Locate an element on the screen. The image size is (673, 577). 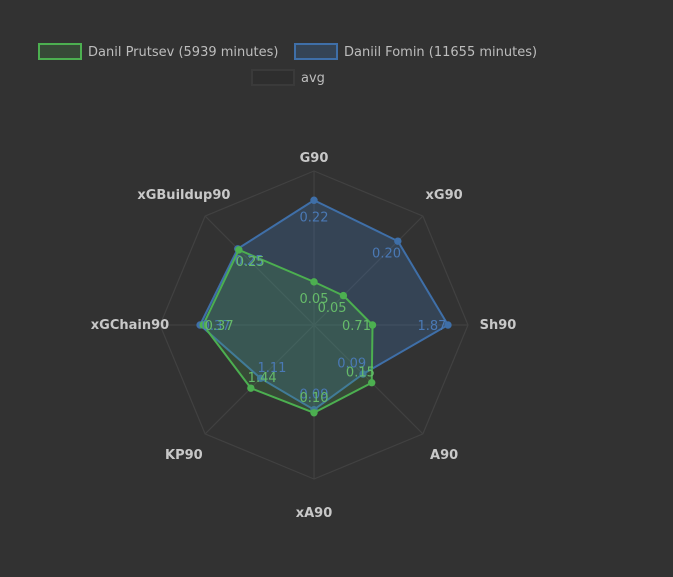
axis-label-sh90: Sh90 is located at coordinates (498, 325).